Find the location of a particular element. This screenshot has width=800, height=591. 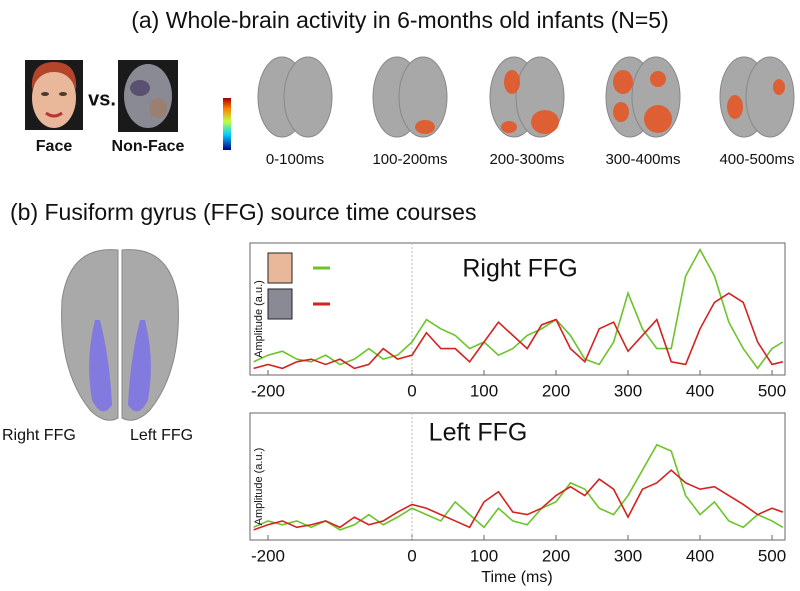

colorbar is located at coordinates (227, 124).